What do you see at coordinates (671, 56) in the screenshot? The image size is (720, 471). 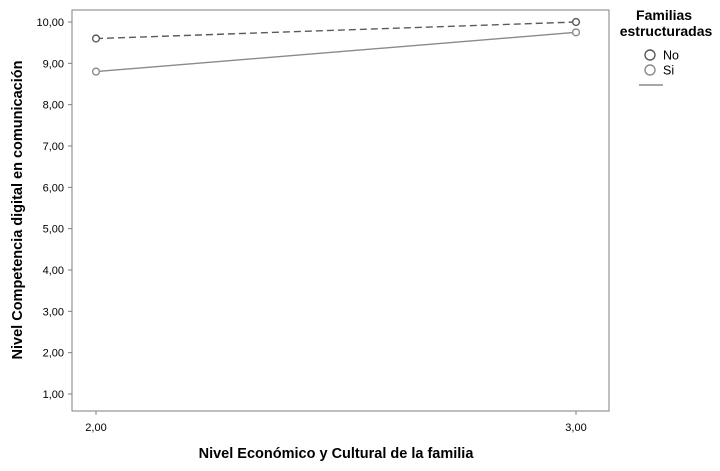 I see `legend-label-no: No` at bounding box center [671, 56].